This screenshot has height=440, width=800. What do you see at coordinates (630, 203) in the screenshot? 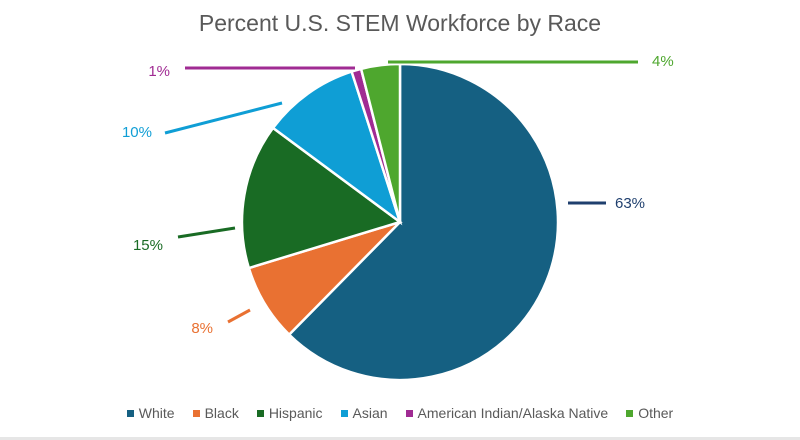
I see `data-label: 63%` at bounding box center [630, 203].